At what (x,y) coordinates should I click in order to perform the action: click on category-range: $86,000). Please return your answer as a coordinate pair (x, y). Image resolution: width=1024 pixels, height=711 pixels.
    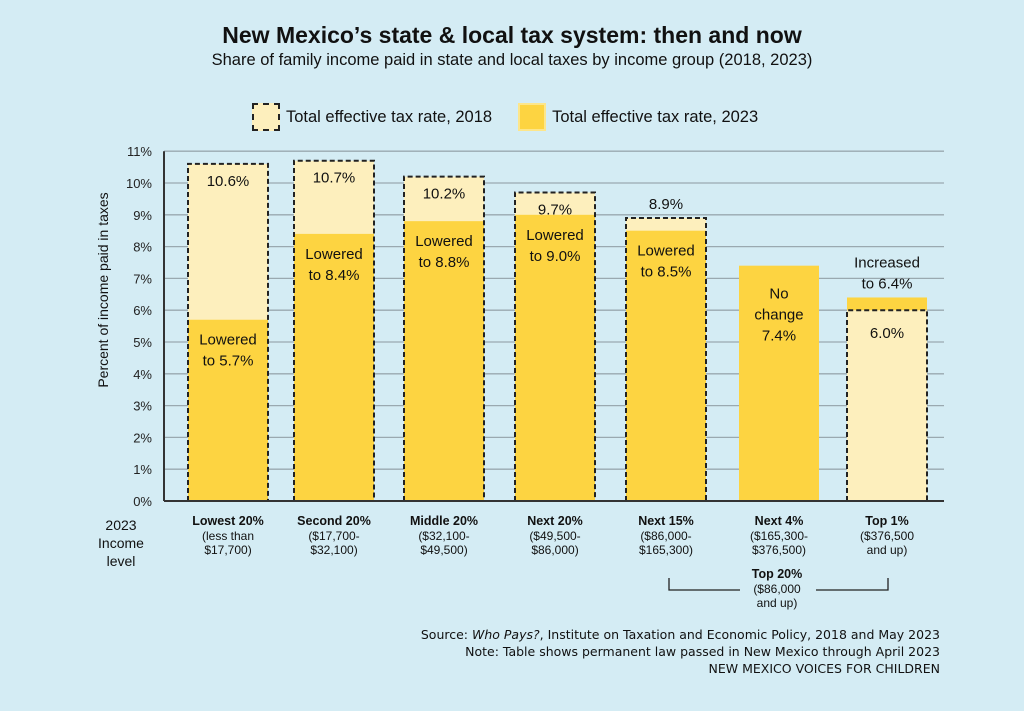
    Looking at the image, I should click on (555, 550).